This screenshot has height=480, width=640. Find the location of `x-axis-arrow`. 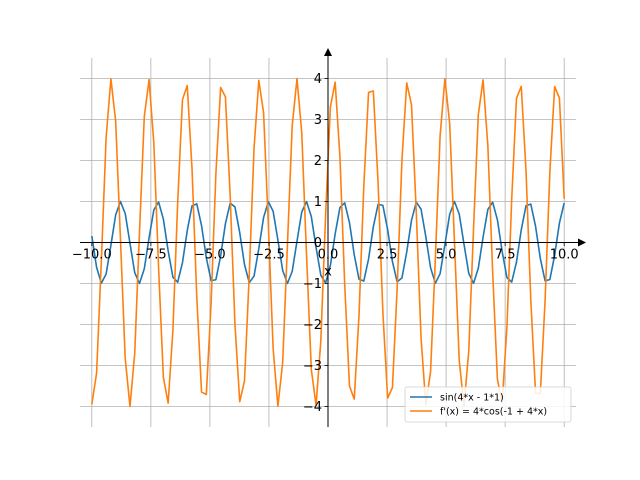

x-axis-arrow is located at coordinates (582, 242).